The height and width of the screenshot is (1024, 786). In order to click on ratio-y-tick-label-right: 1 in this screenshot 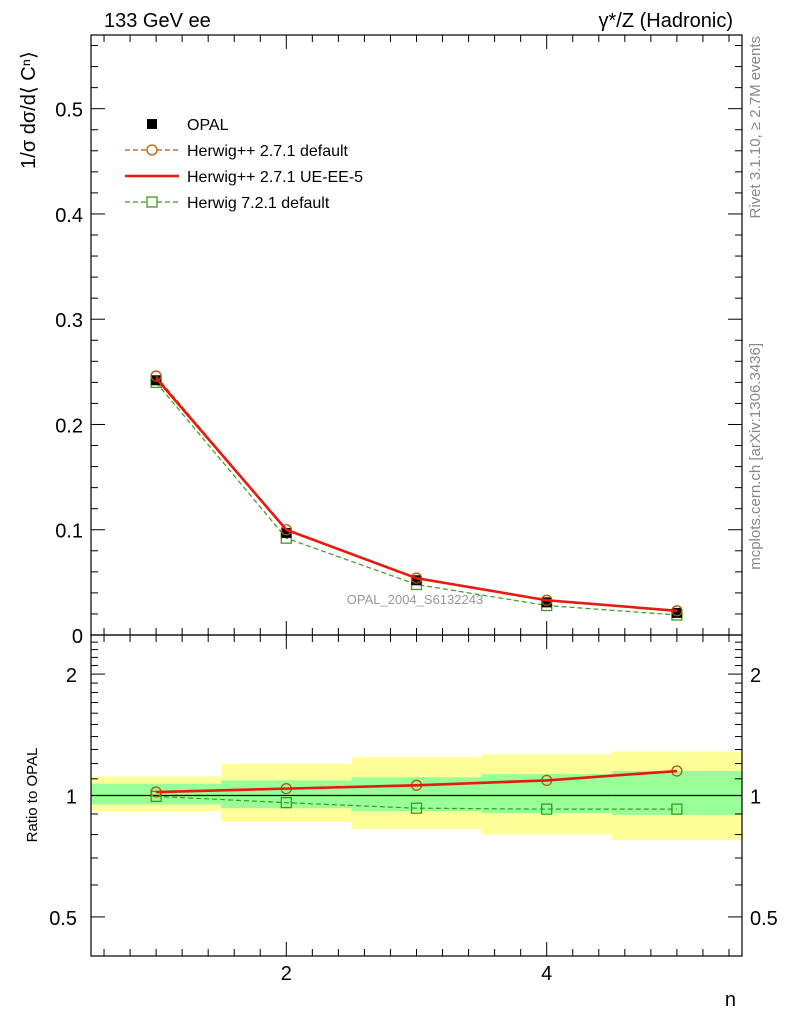, I will do `click(755, 798)`.